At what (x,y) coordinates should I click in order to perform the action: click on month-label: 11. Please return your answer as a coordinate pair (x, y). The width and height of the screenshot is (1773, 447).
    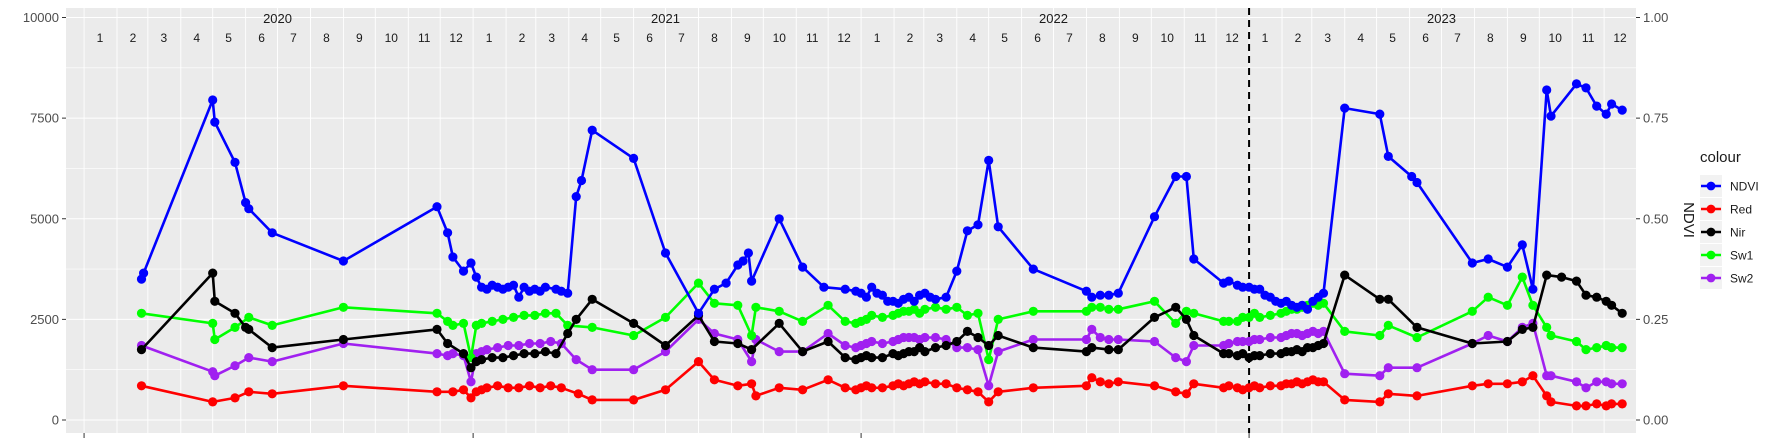
    Looking at the image, I should click on (1200, 38).